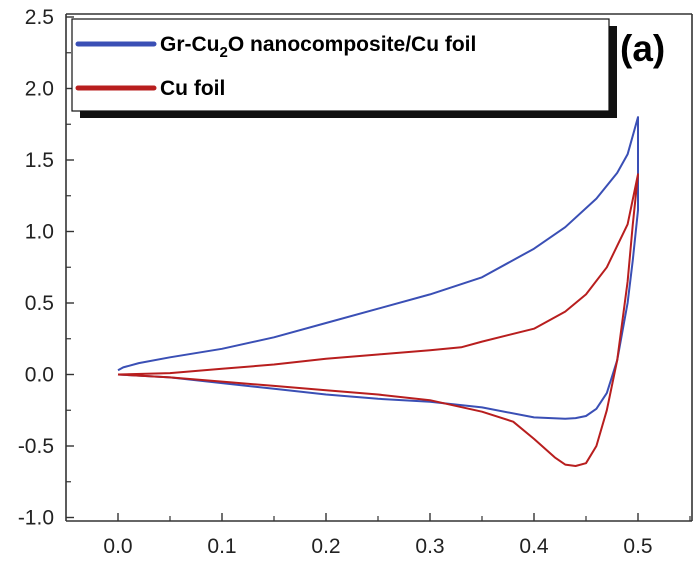  I want to click on y-tick-label: 2.5, so click(39, 17).